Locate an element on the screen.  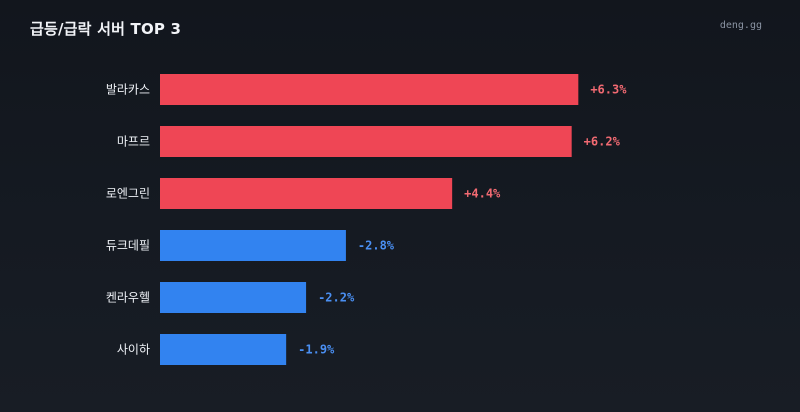
value-label: -2.2% is located at coordinates (336, 298).